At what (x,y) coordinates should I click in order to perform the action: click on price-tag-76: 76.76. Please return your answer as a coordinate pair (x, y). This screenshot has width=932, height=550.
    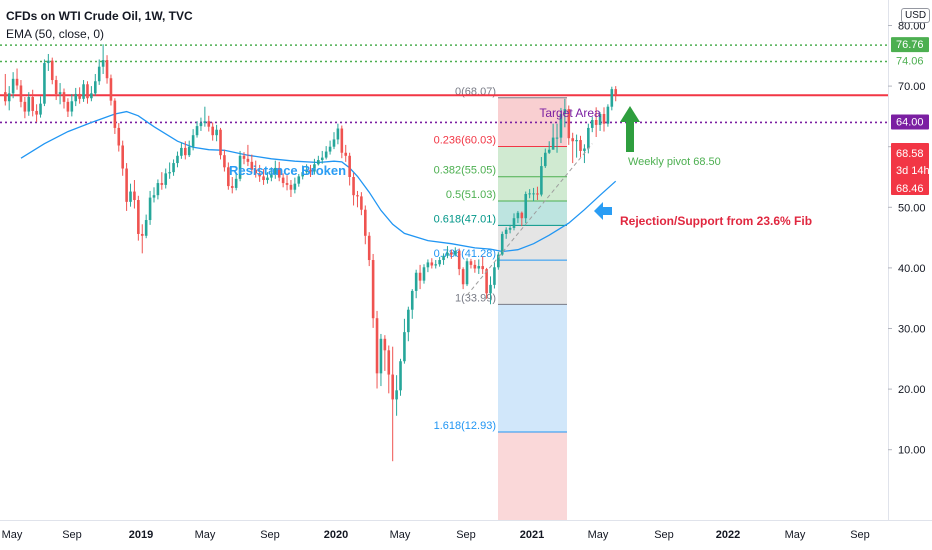
    Looking at the image, I should click on (910, 45).